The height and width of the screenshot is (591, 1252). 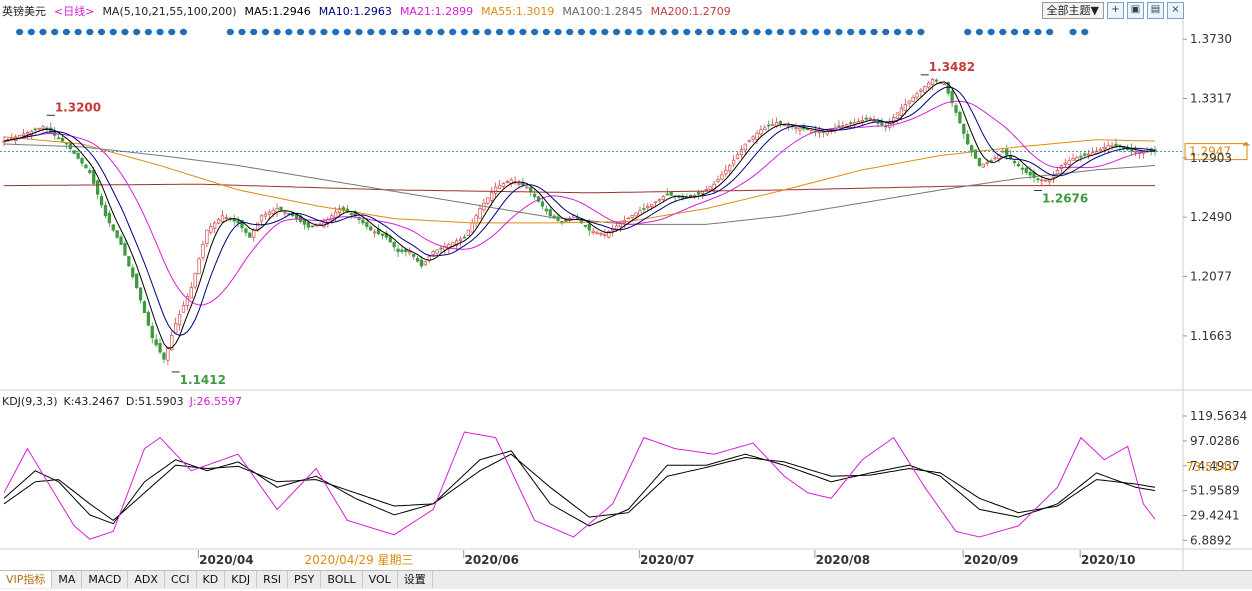 What do you see at coordinates (380, 579) in the screenshot?
I see `tab-vol: VOL` at bounding box center [380, 579].